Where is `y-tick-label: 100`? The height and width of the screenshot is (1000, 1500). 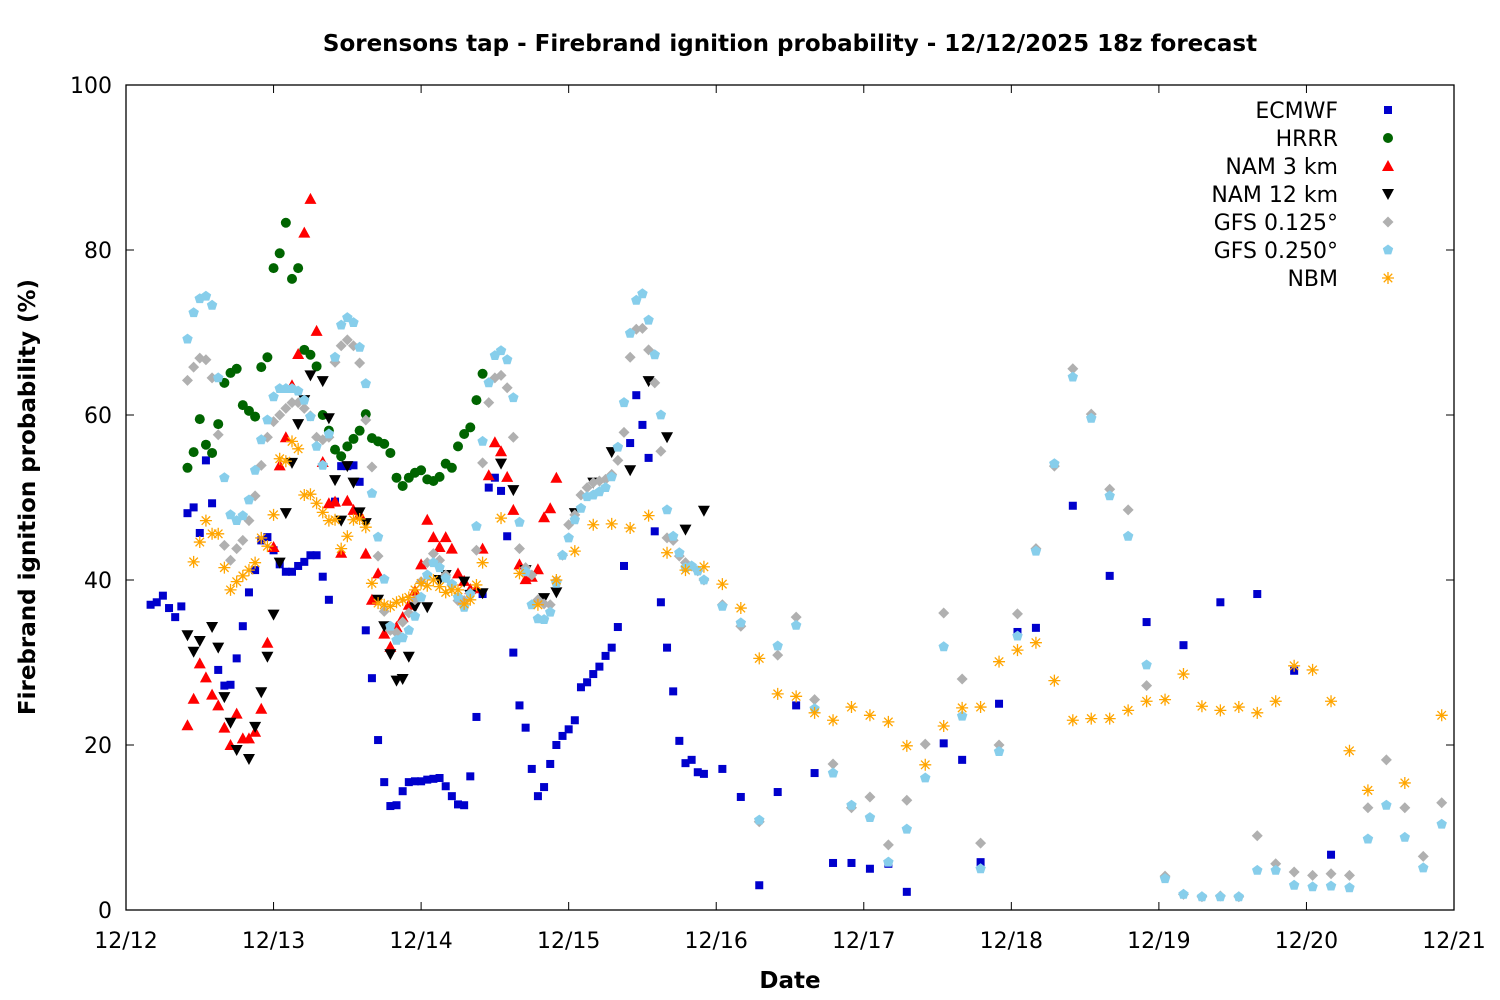 y-tick-label: 100 is located at coordinates (91, 86).